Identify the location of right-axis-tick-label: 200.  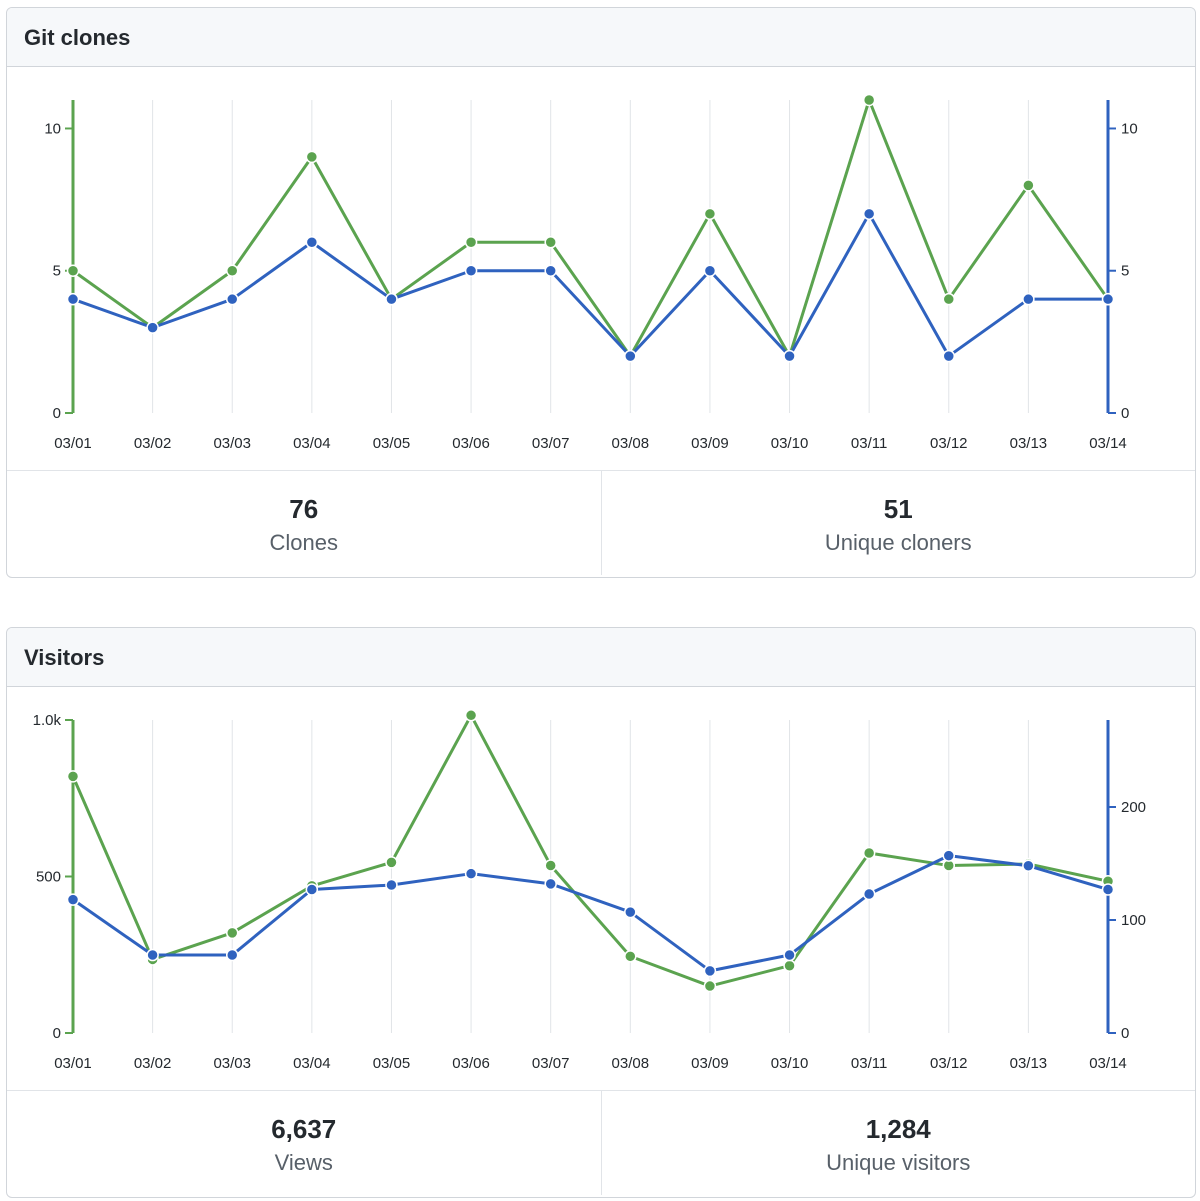
(1133, 807).